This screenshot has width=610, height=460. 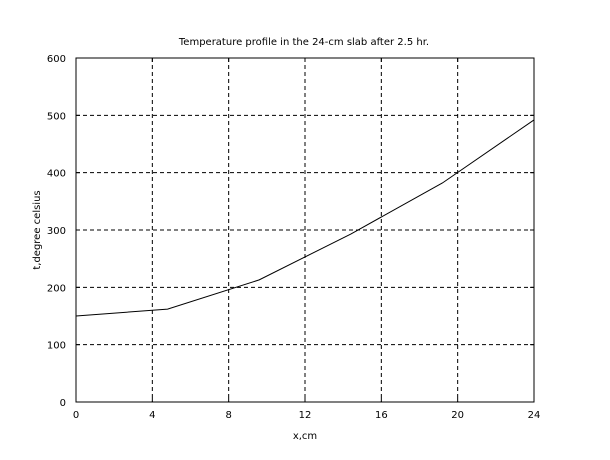 I want to click on y-tick-label: 600, so click(x=56, y=59).